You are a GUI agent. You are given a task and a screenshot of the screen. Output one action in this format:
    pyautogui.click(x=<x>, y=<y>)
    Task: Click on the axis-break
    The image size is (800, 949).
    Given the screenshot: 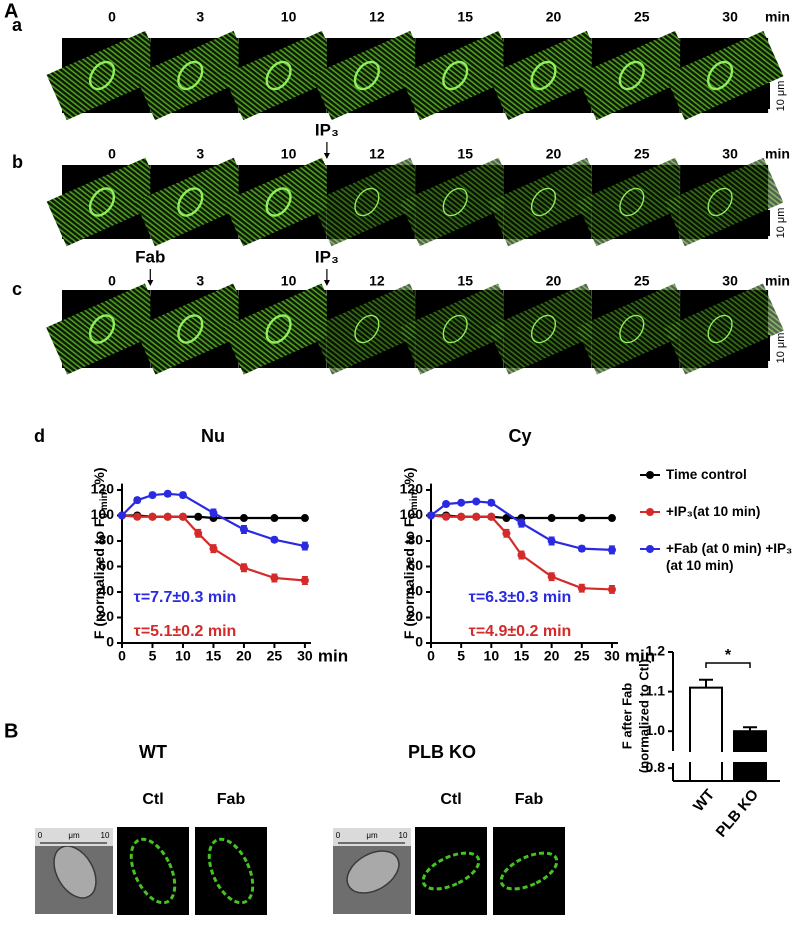 What is the action you would take?
    pyautogui.click(x=728, y=757)
    